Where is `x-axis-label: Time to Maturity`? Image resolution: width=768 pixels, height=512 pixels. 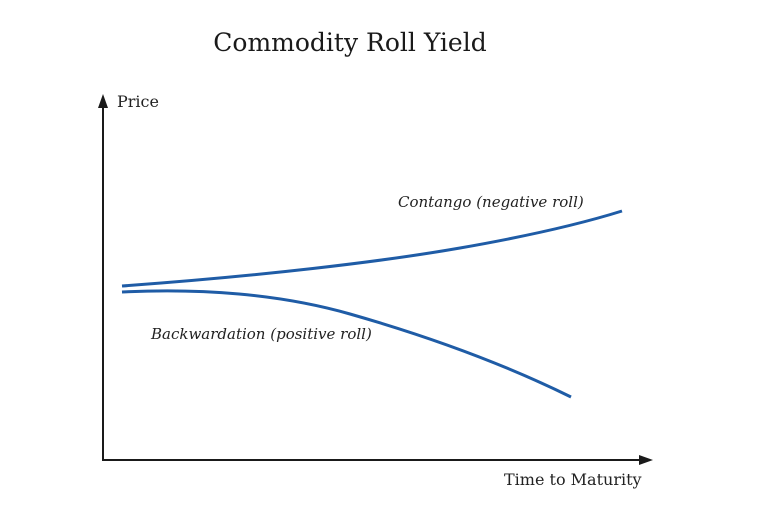
x-axis-label: Time to Maturity is located at coordinates (573, 479).